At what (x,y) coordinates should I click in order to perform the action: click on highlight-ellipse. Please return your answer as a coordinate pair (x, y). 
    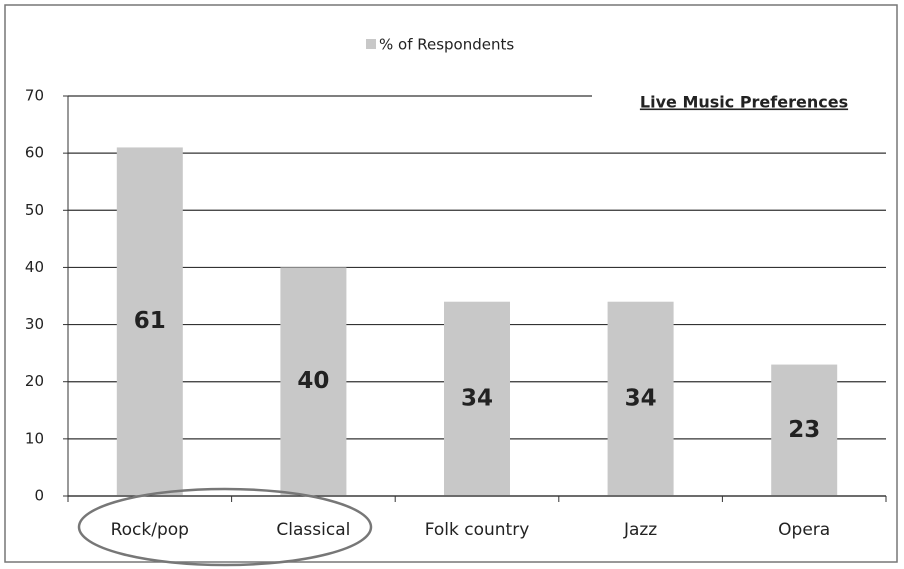
    Looking at the image, I should click on (225, 527).